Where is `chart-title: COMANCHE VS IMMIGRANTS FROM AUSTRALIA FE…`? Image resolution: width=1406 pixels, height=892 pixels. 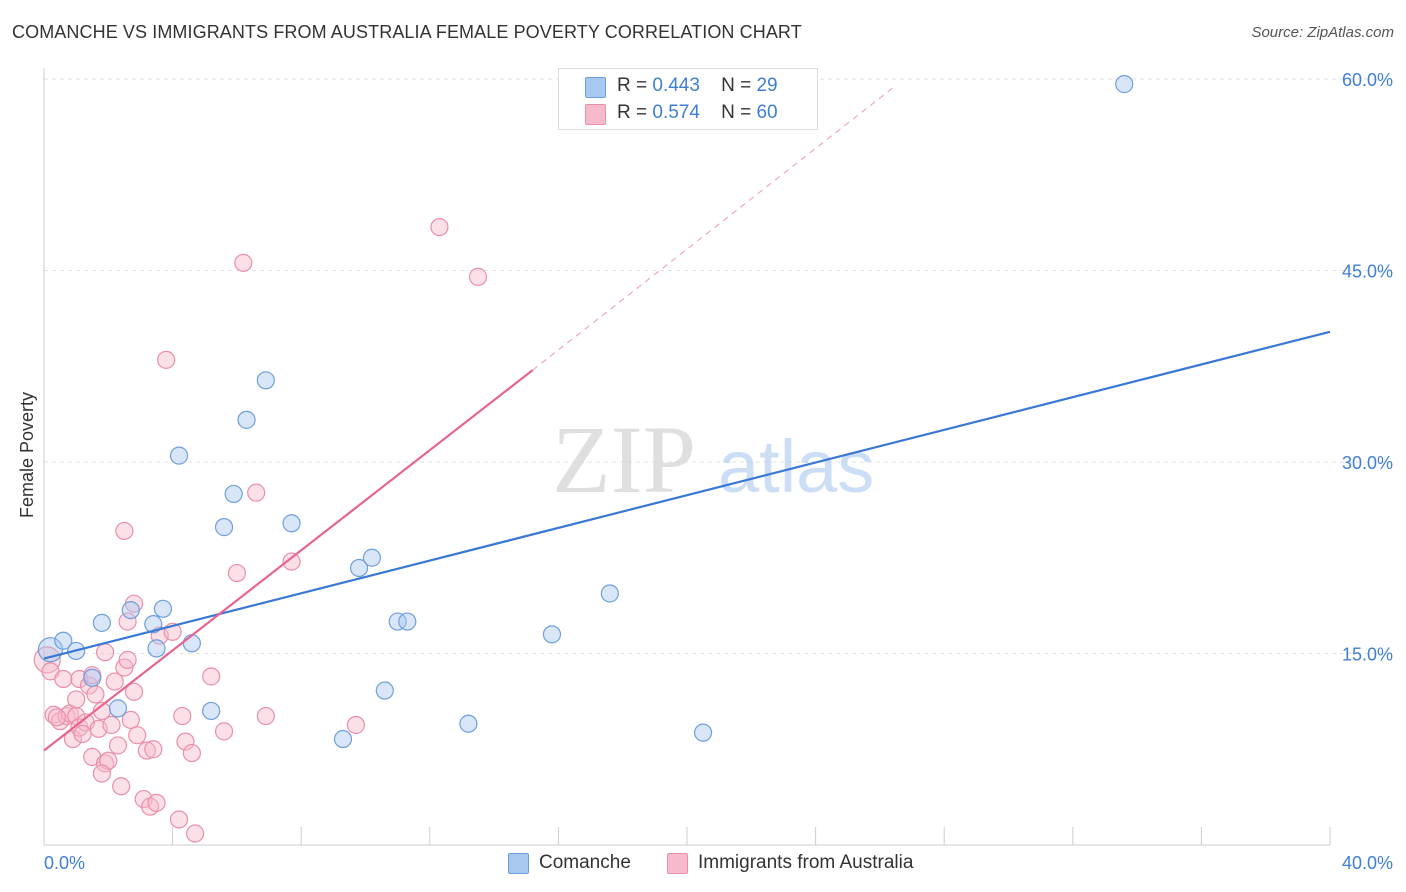 chart-title: COMANCHE VS IMMIGRANTS FROM AUSTRALIA FE… is located at coordinates (407, 32).